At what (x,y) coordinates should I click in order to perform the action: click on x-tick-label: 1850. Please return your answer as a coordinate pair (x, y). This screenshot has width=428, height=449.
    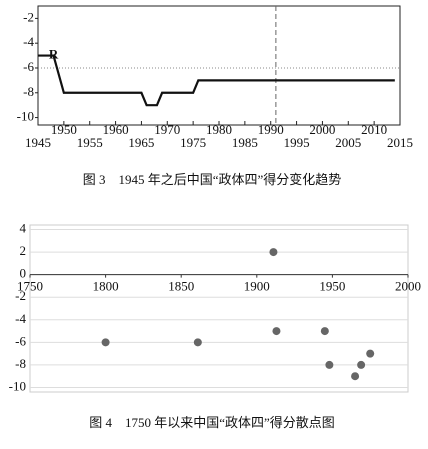
    Looking at the image, I should click on (181, 286).